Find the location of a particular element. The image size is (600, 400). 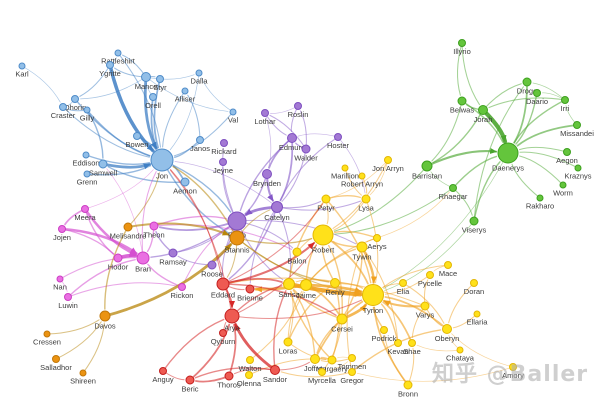

node-aegon is located at coordinates (567, 152).